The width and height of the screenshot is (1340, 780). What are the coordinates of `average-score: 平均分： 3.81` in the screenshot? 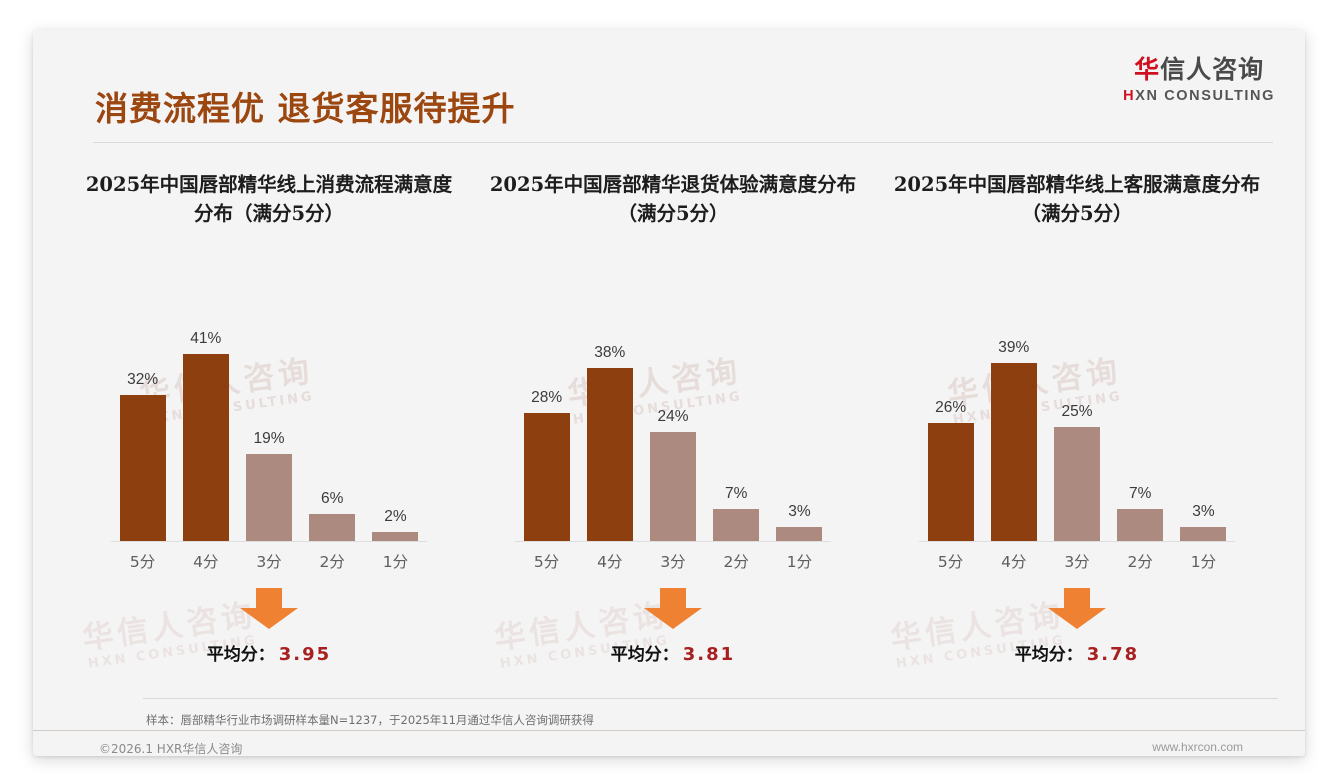 It's located at (673, 652).